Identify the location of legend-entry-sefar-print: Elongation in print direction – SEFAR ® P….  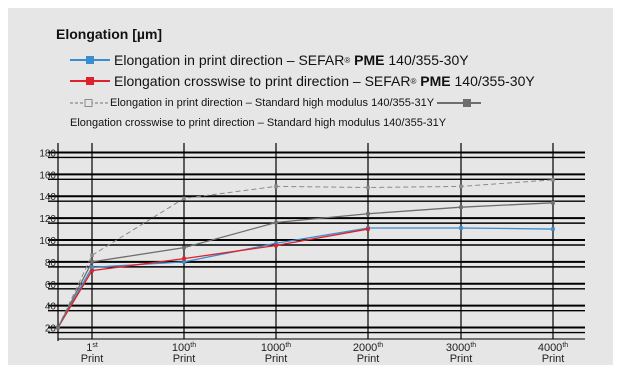
(269, 60).